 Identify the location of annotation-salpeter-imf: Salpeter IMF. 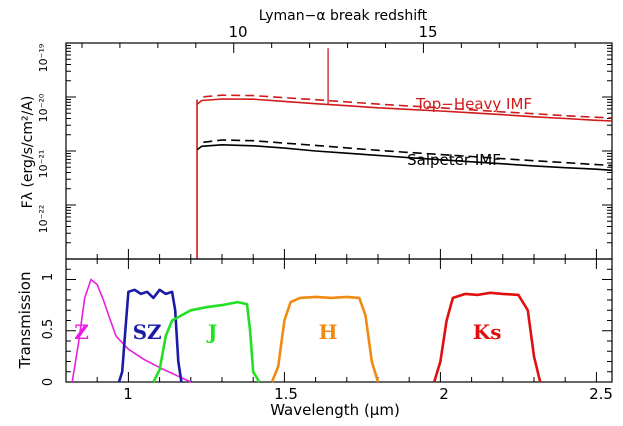
(454, 160).